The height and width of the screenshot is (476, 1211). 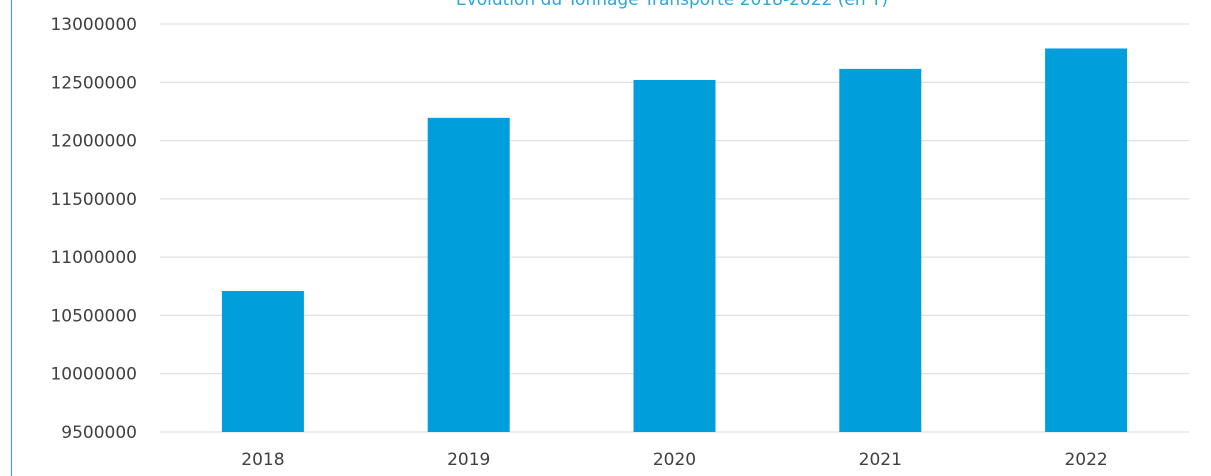 What do you see at coordinates (468, 460) in the screenshot?
I see `x-tick-label: 2019` at bounding box center [468, 460].